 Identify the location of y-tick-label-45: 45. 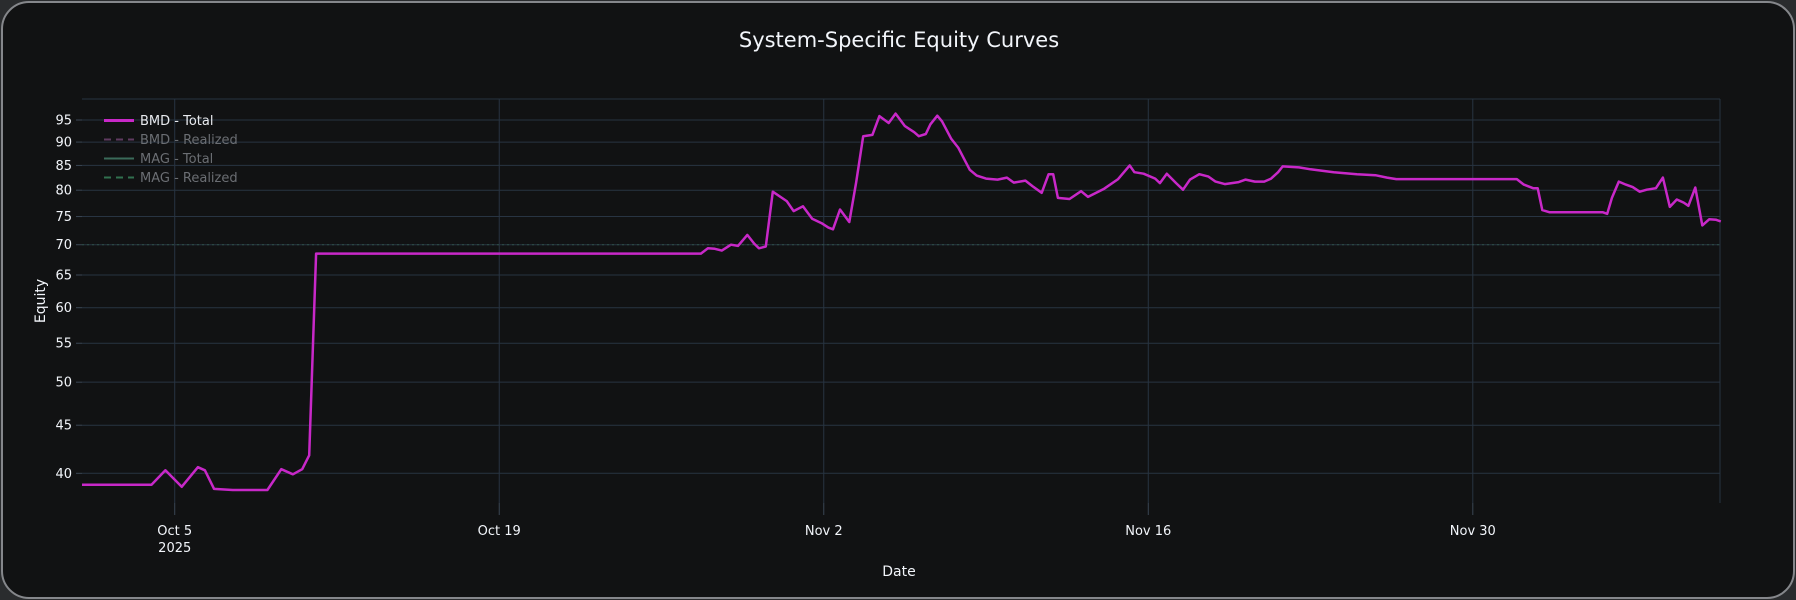
(63, 426).